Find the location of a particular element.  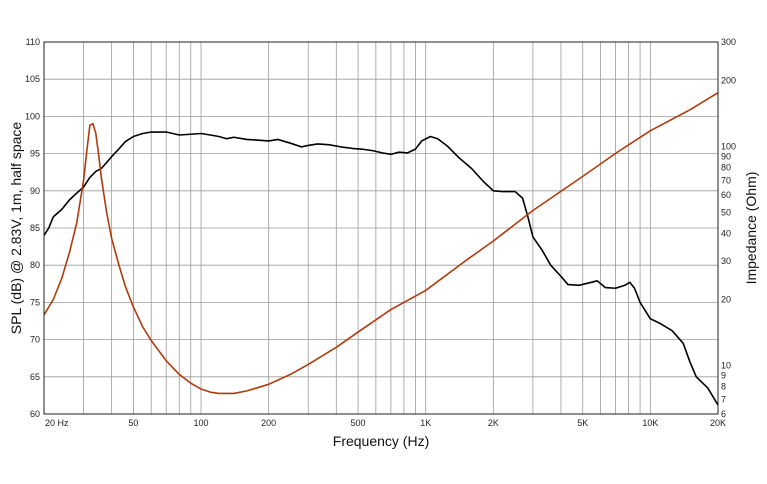

y2-tick-label: 8 is located at coordinates (723, 387).